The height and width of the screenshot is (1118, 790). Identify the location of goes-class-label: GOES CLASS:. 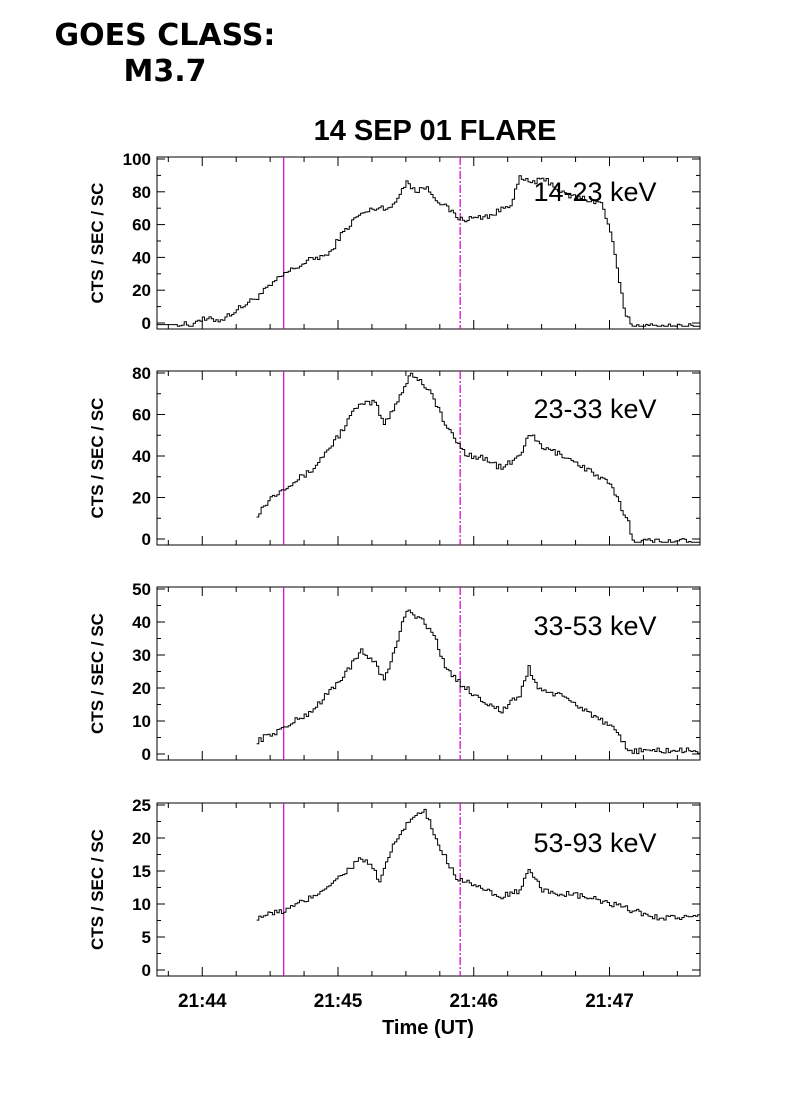
(165, 35).